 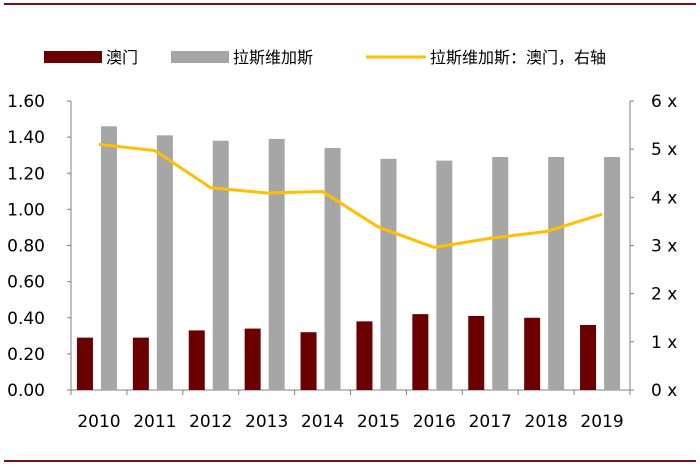 I want to click on x-tick-label: 2017, so click(x=490, y=422).